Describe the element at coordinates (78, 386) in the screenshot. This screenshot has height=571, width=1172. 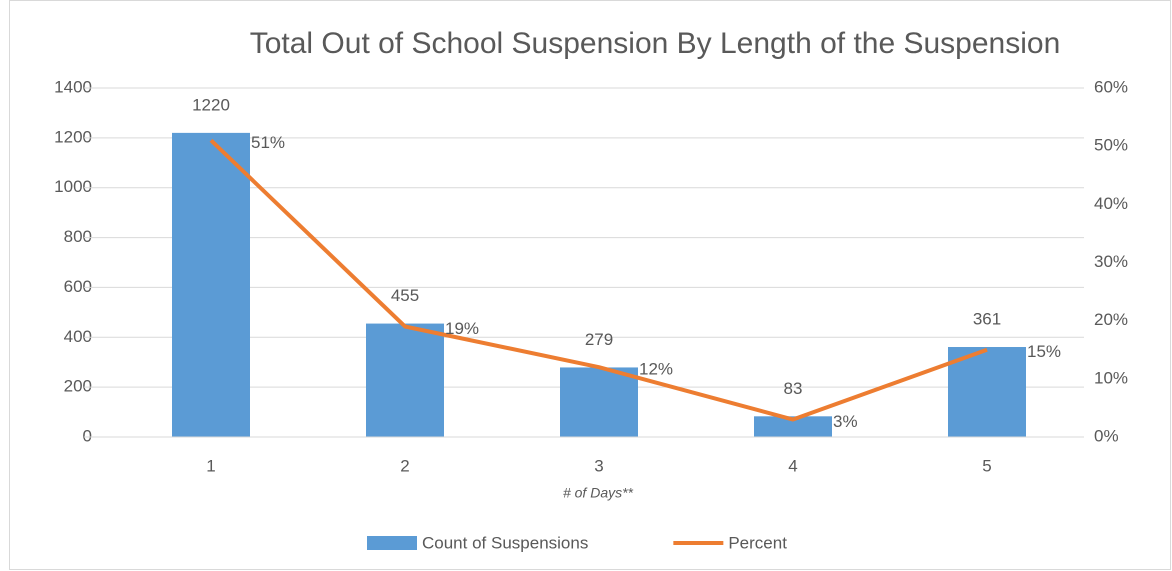
I see `y-tick-label: 200` at that location.